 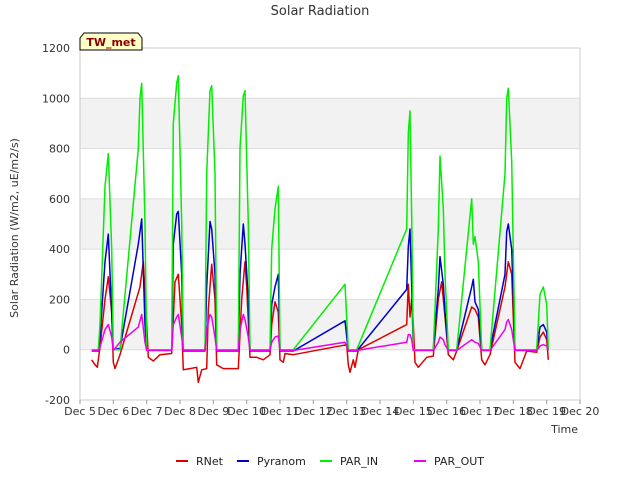 I want to click on x-tick-label: Dec 14, so click(x=380, y=411).